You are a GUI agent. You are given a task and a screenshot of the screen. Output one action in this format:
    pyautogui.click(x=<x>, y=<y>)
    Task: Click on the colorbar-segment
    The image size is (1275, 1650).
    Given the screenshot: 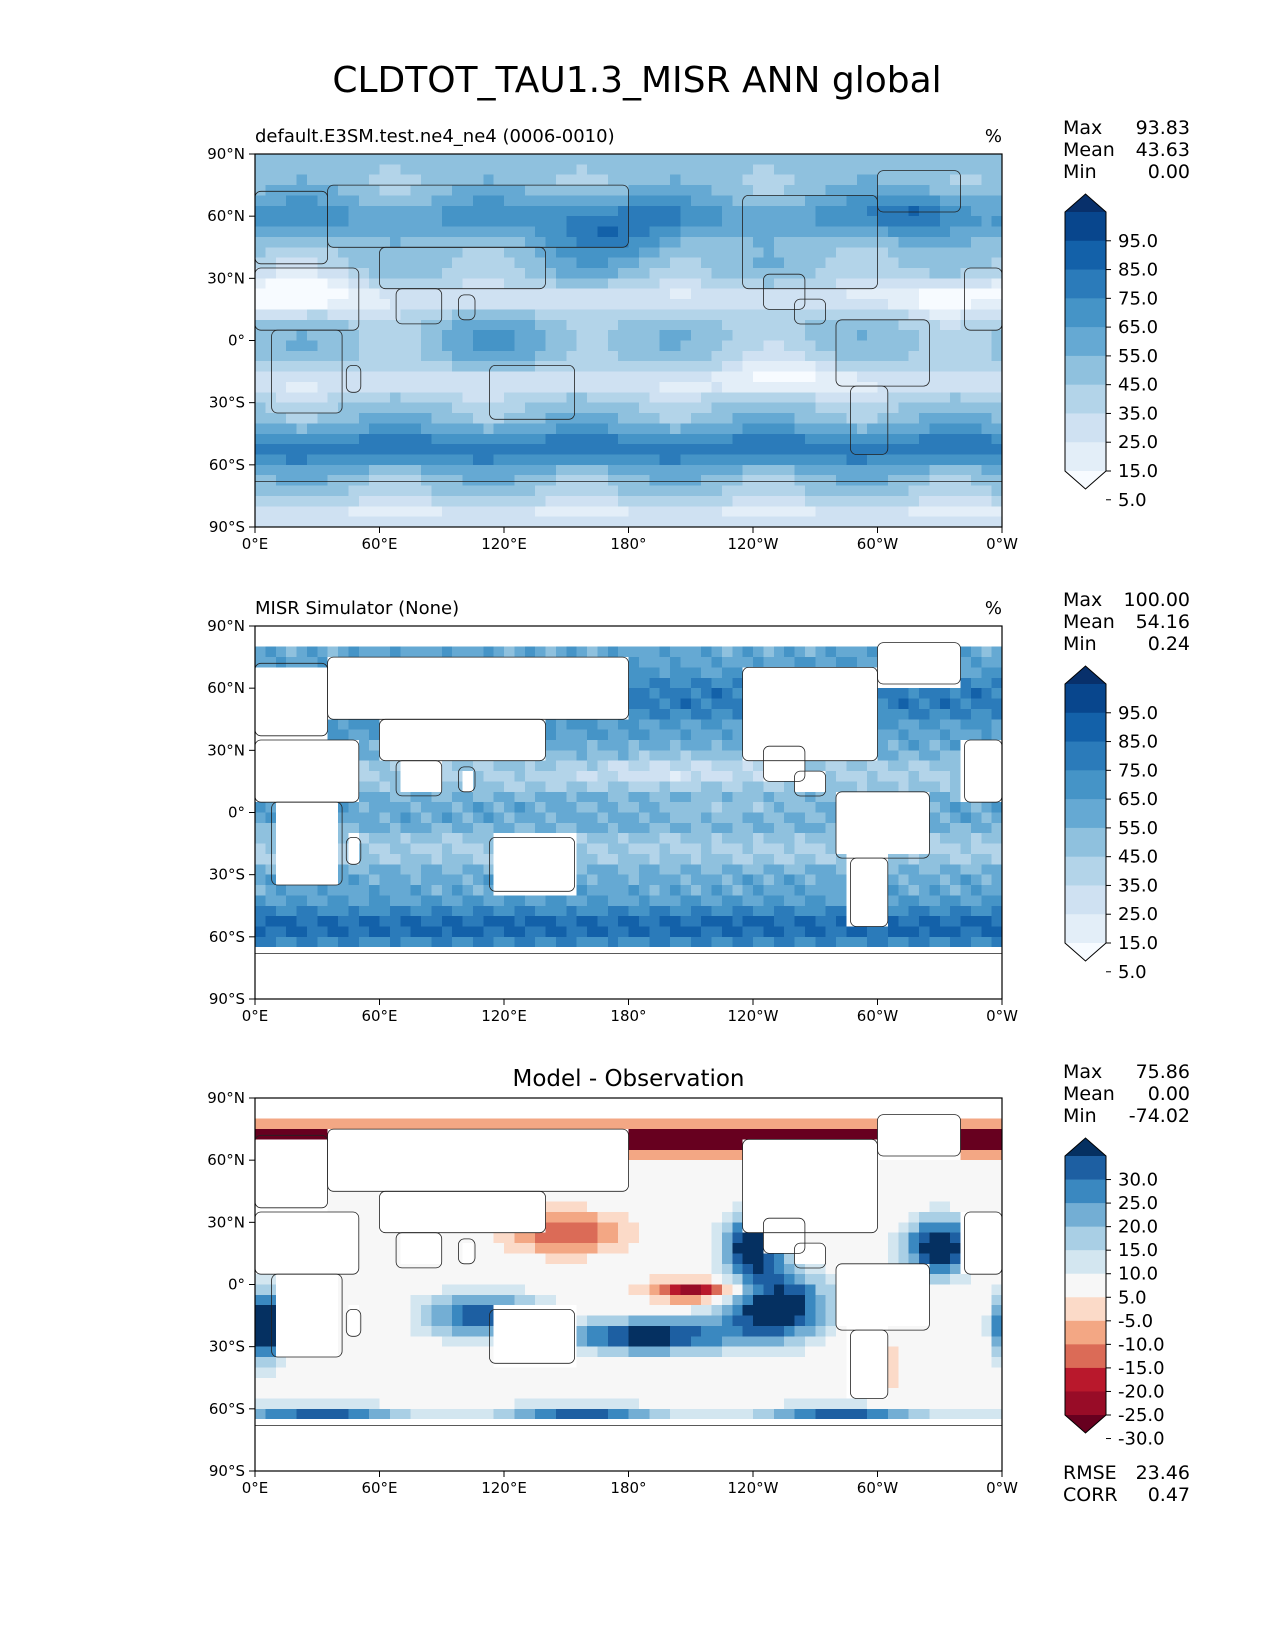 What is the action you would take?
    pyautogui.click(x=1085, y=227)
    